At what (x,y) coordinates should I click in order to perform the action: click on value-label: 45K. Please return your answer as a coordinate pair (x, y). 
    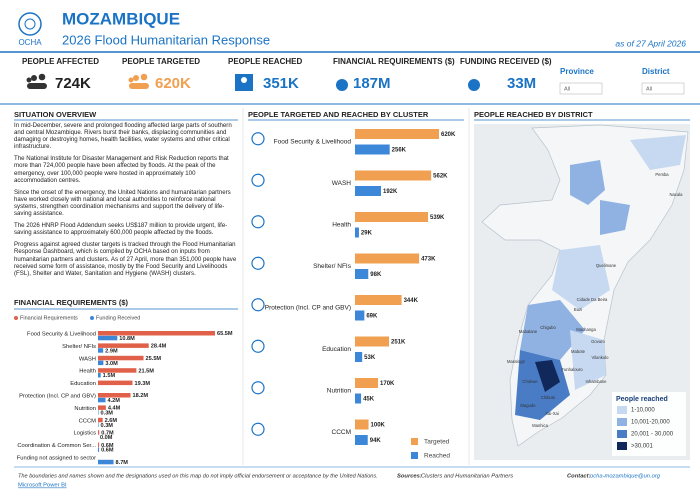
    Looking at the image, I should click on (369, 400).